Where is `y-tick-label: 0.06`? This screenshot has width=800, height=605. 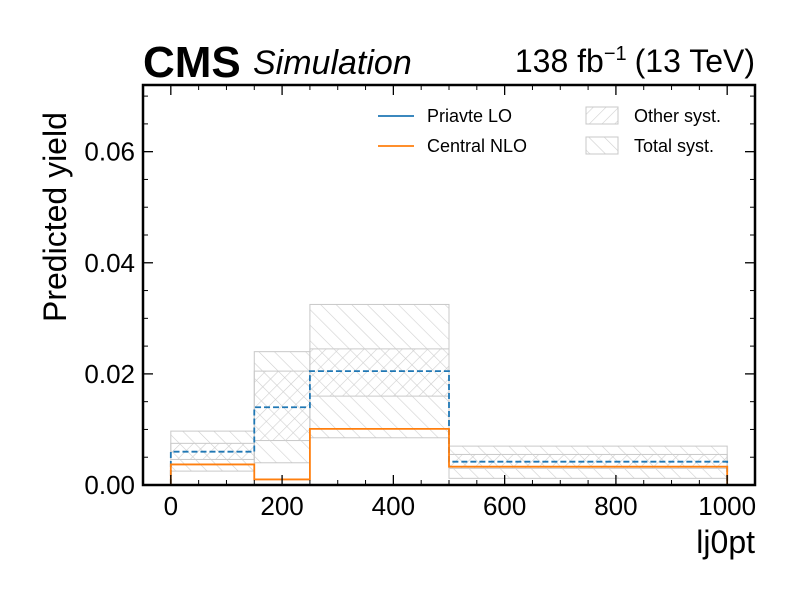
y-tick-label: 0.06 is located at coordinates (109, 152).